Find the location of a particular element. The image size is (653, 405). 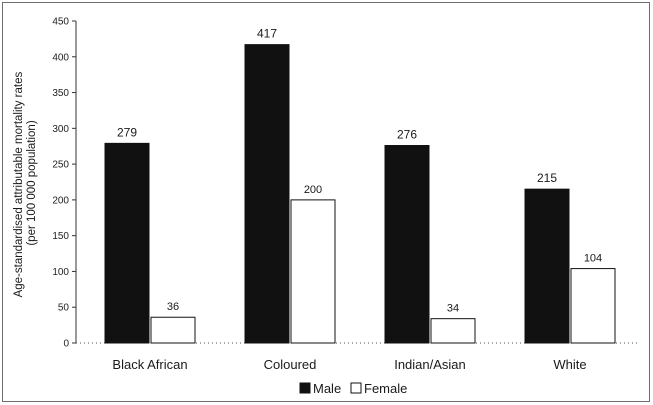

y-tick-label: 100 is located at coordinates (60, 272).